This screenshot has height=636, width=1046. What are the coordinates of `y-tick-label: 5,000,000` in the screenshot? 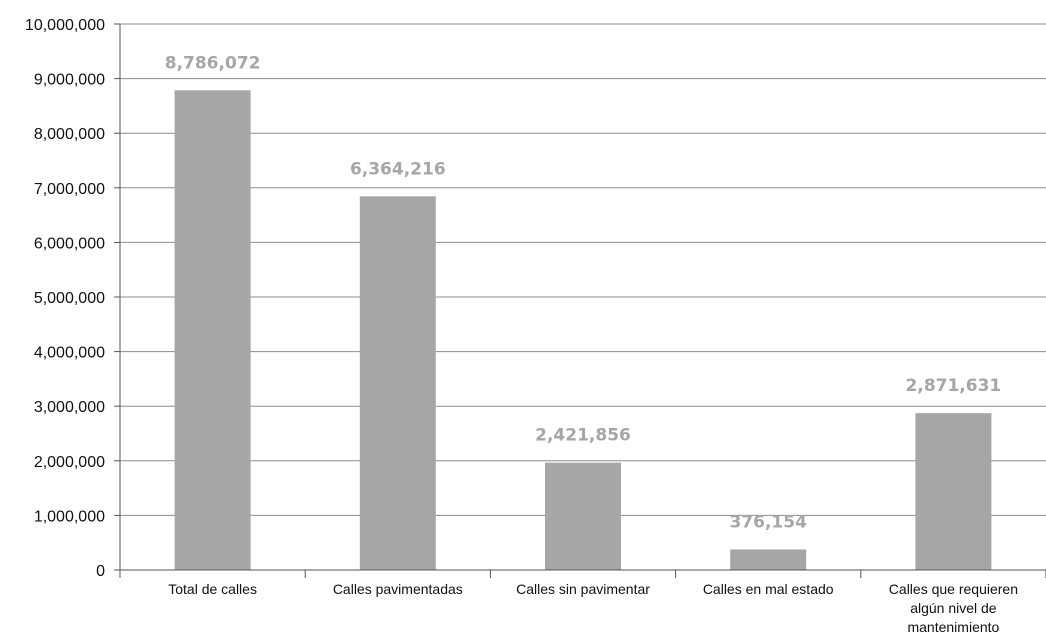 It's located at (69, 298).